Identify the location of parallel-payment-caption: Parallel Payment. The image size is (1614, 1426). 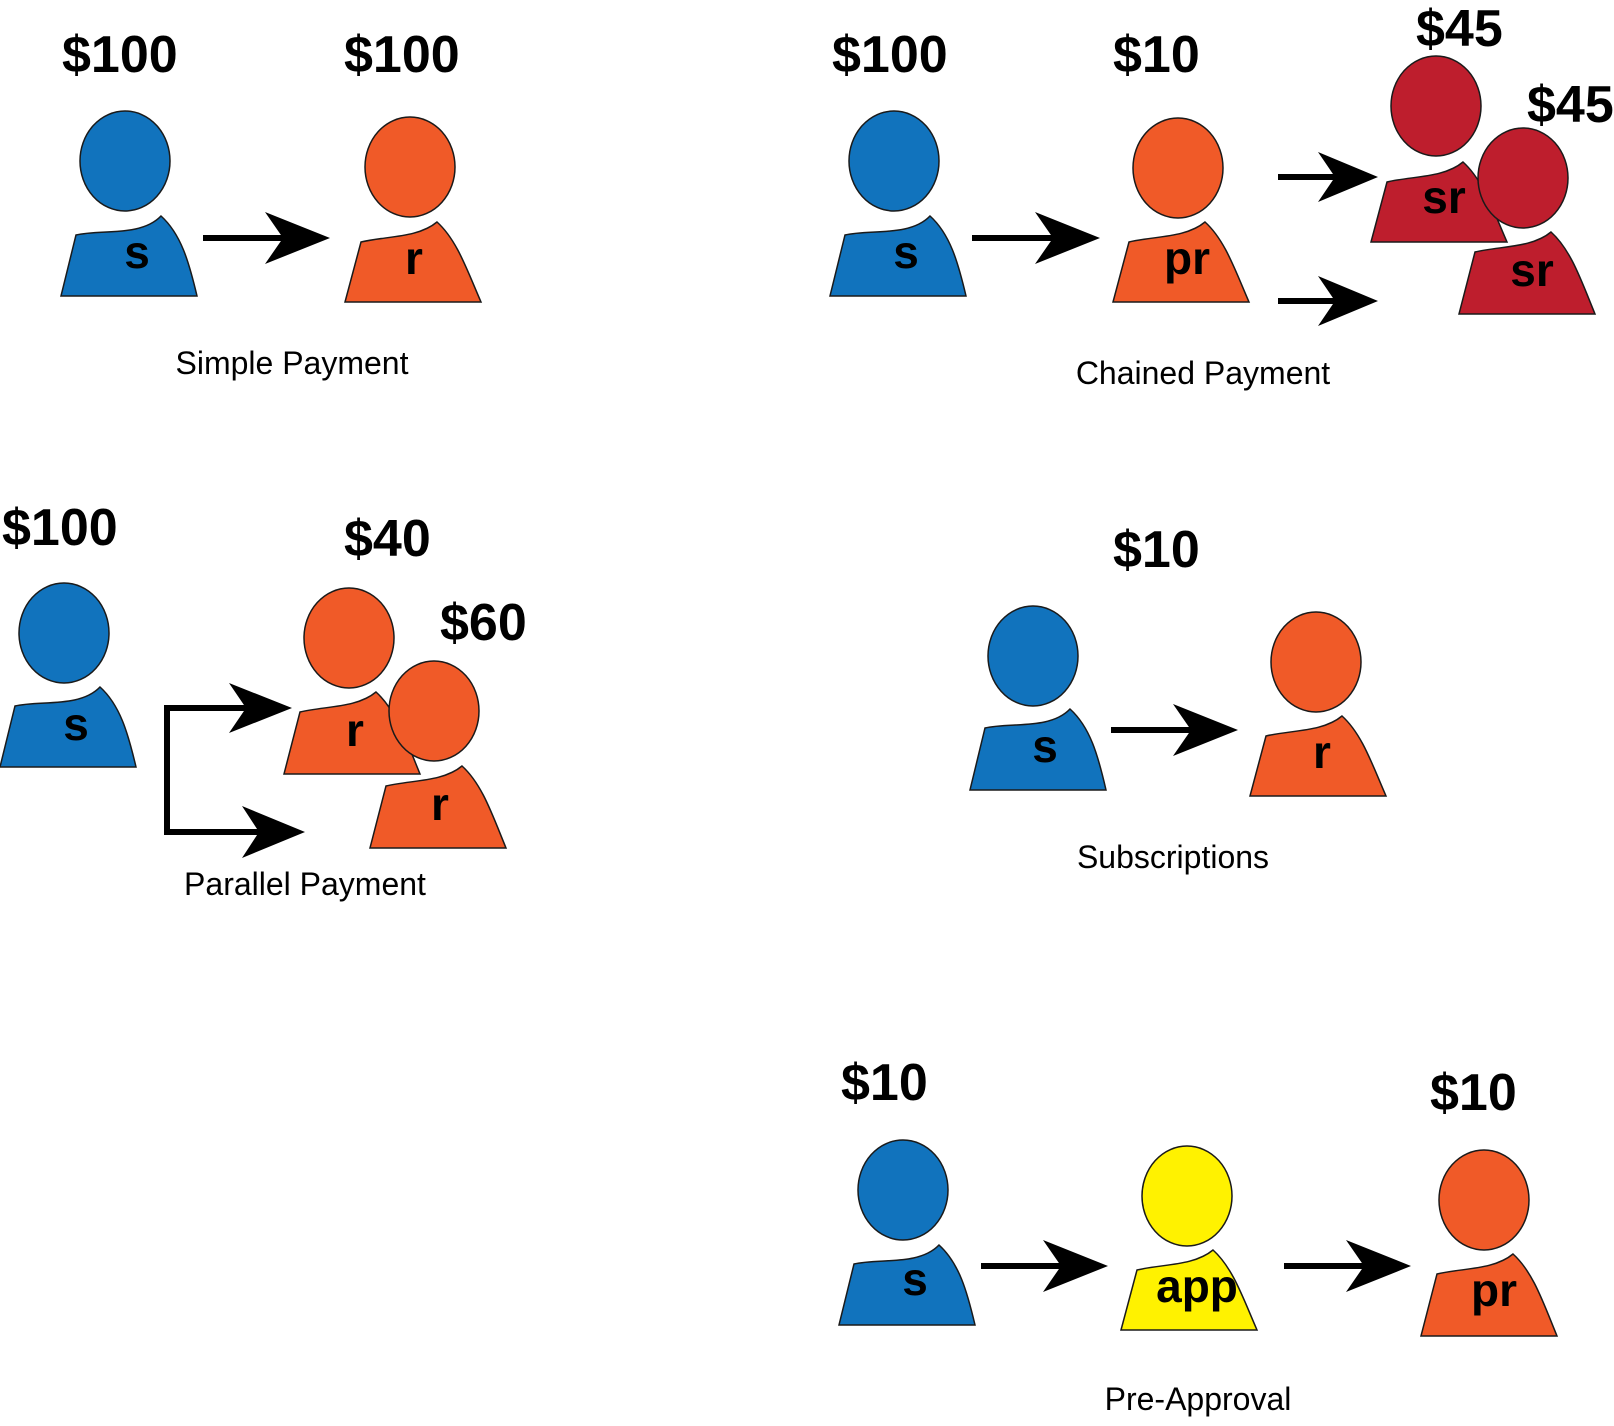
(305, 884).